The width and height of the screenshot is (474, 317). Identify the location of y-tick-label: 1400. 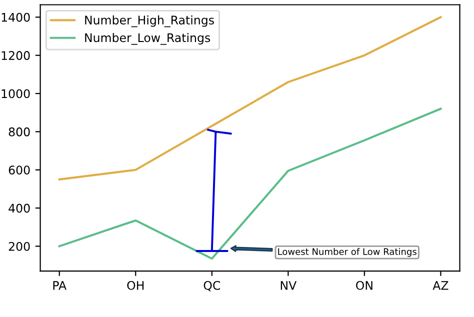
(16, 17).